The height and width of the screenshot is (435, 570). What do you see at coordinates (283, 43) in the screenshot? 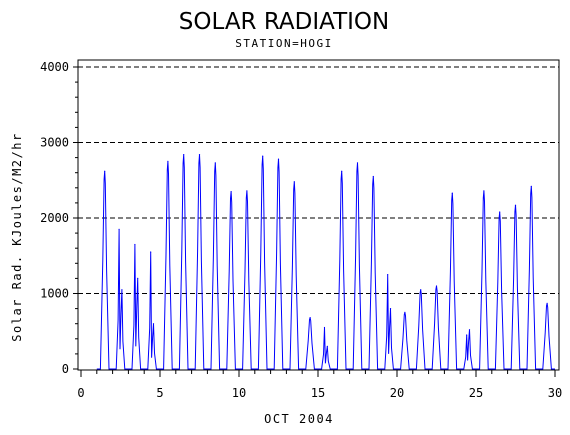
I see `chart-subtitle: STATION=HOGI` at bounding box center [283, 43].